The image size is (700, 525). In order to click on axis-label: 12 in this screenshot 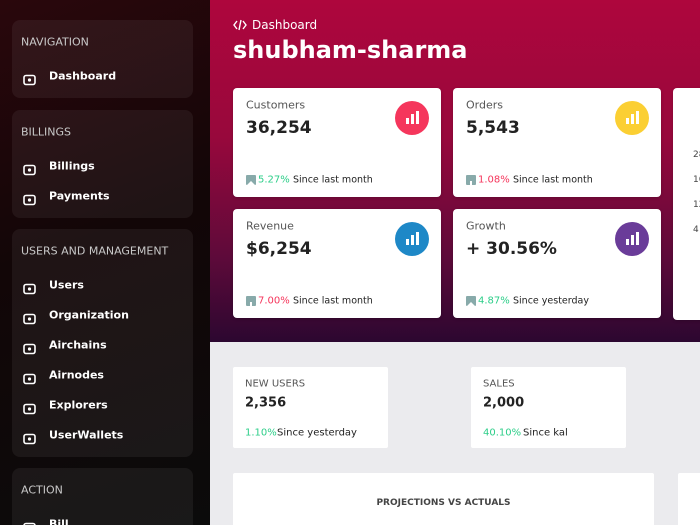, I will do `click(696, 205)`.